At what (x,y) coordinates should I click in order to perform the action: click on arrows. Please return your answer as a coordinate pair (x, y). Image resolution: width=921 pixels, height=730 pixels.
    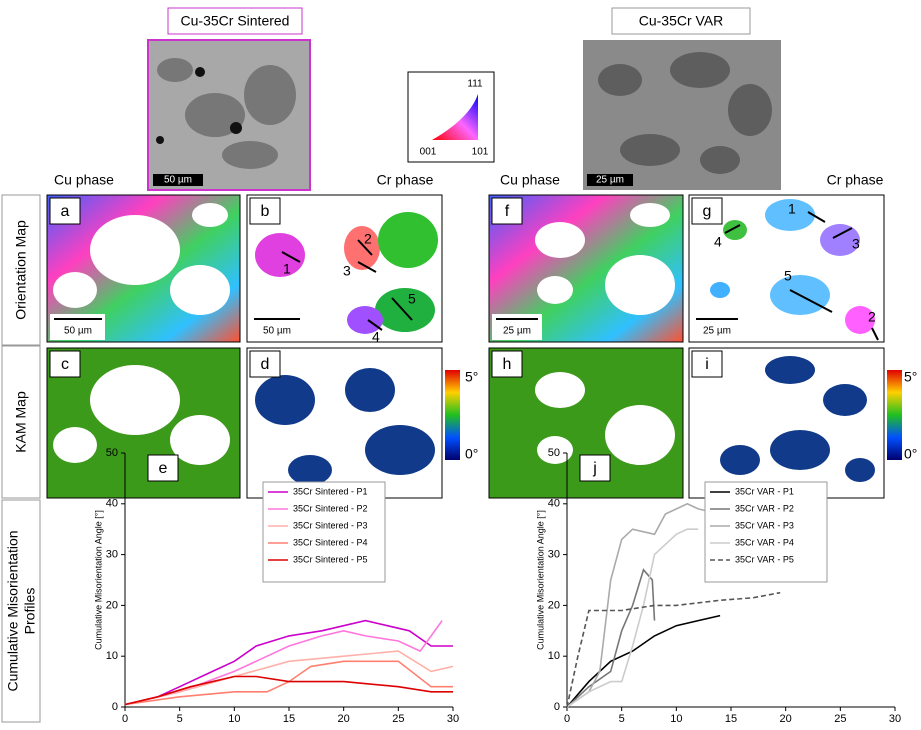
    Looking at the image, I should click on (580, 276).